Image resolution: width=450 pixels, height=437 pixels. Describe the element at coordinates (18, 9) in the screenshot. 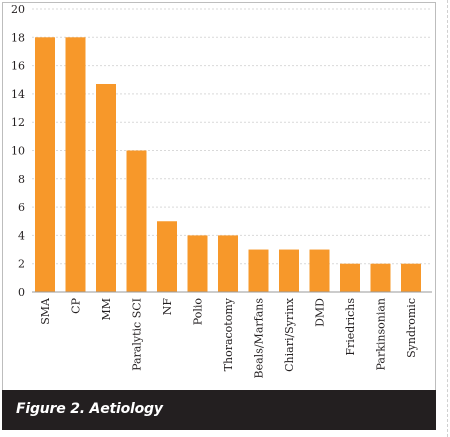

I see `y-tick-label: 20` at that location.